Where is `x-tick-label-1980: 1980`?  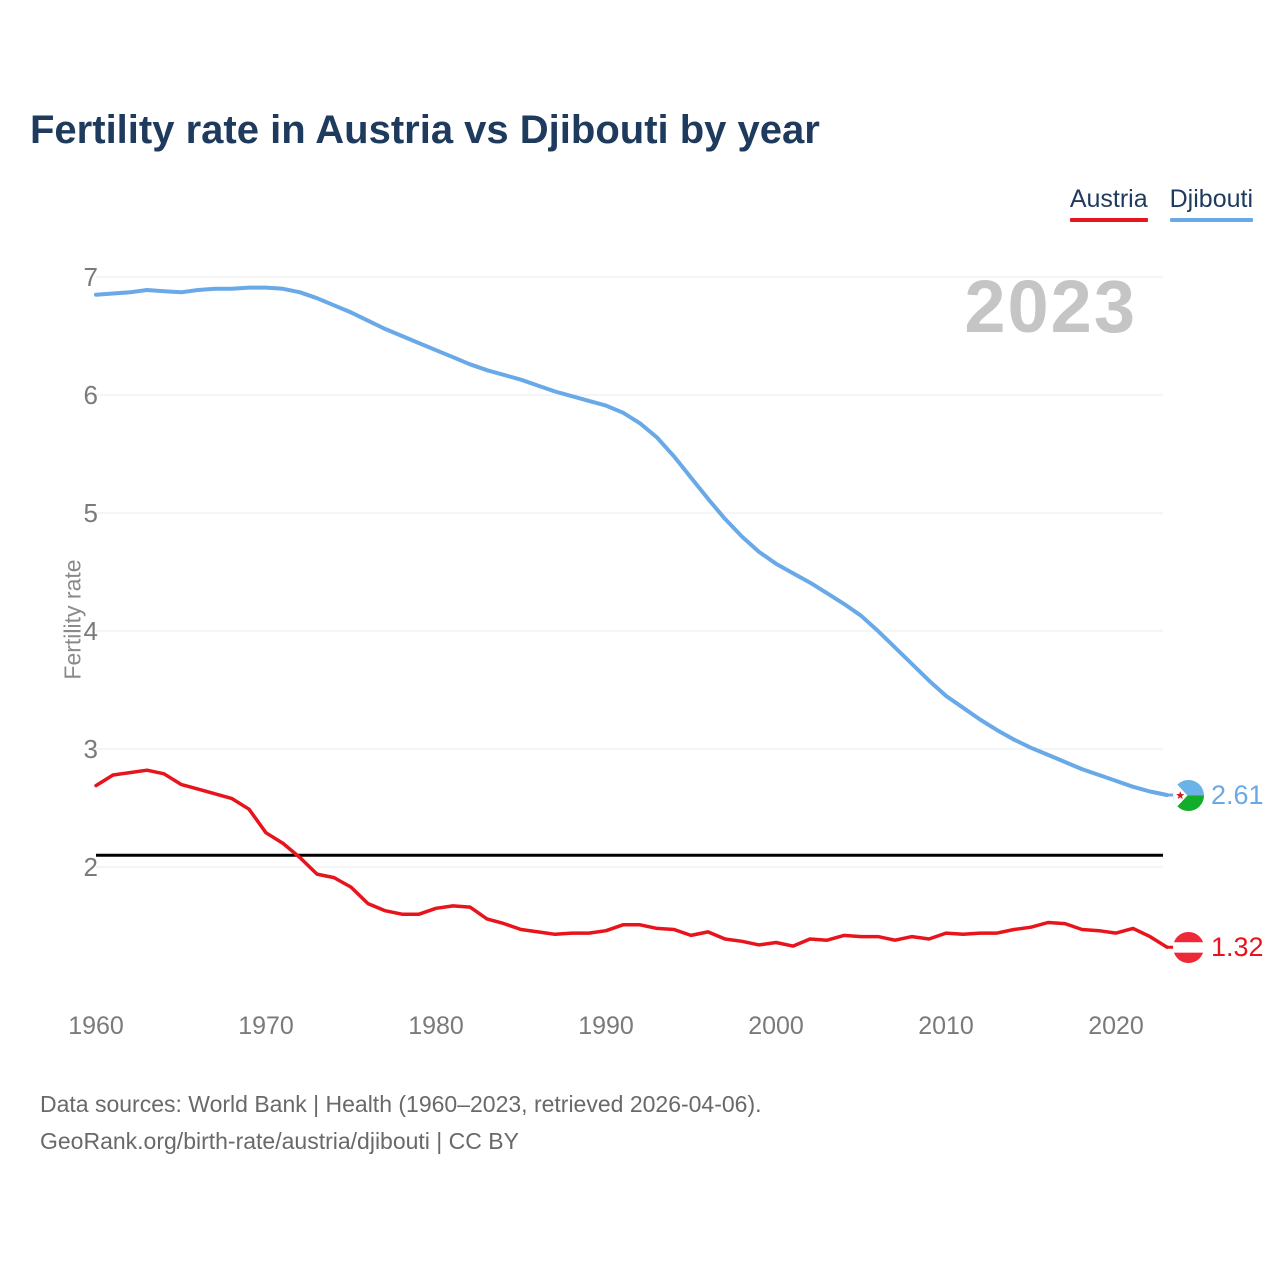
x-tick-label-1980: 1980 is located at coordinates (436, 1026).